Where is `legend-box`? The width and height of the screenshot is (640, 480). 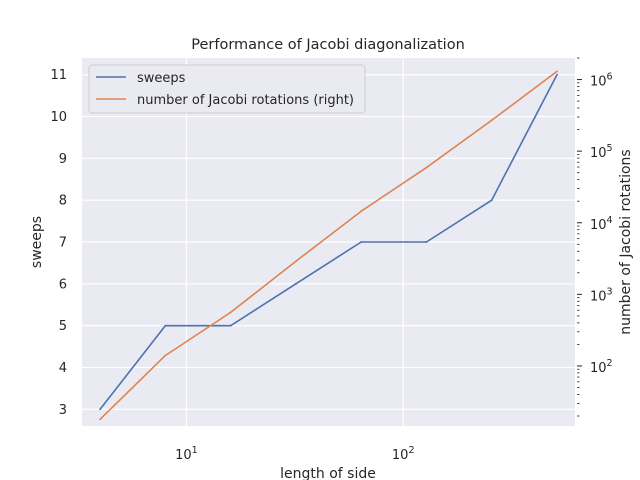 legend-box is located at coordinates (227, 89).